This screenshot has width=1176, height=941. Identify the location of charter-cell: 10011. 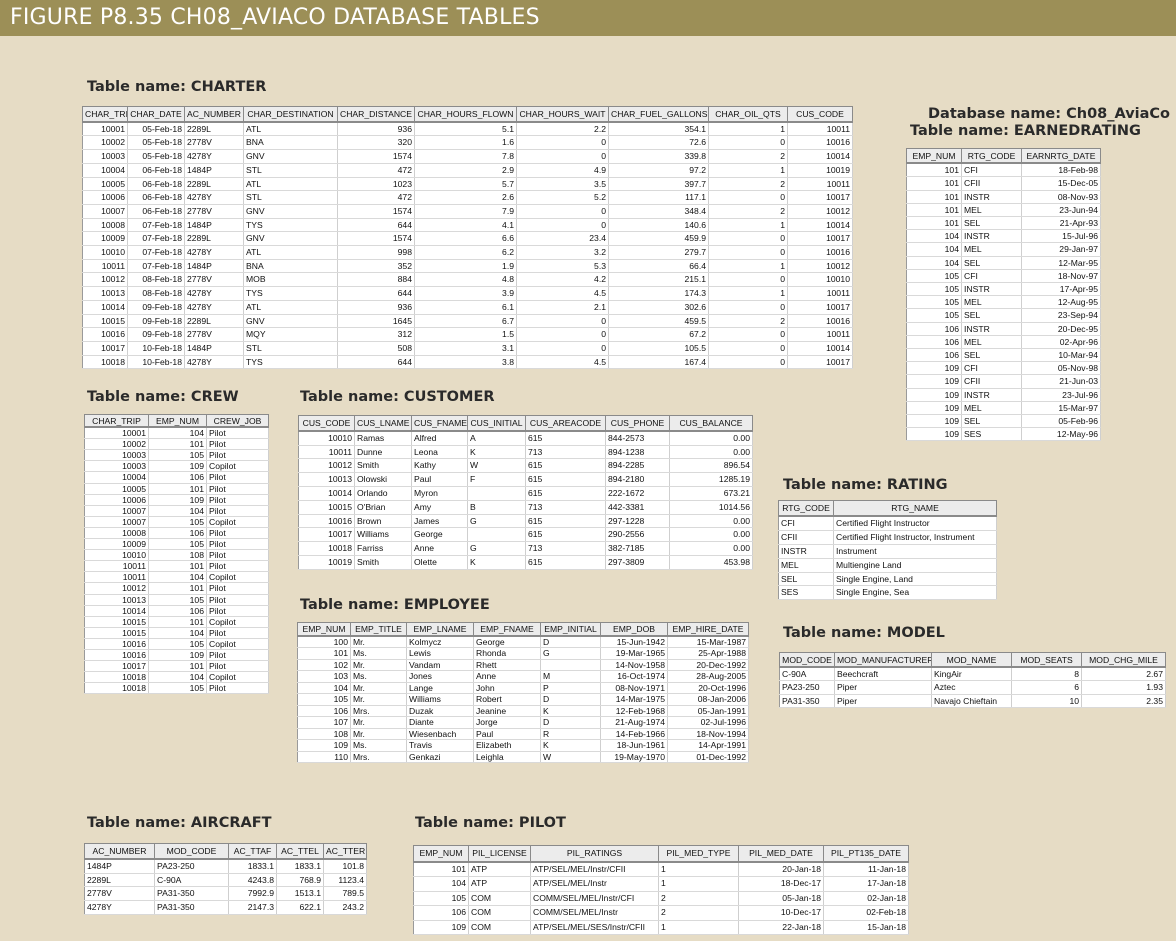
(820, 293).